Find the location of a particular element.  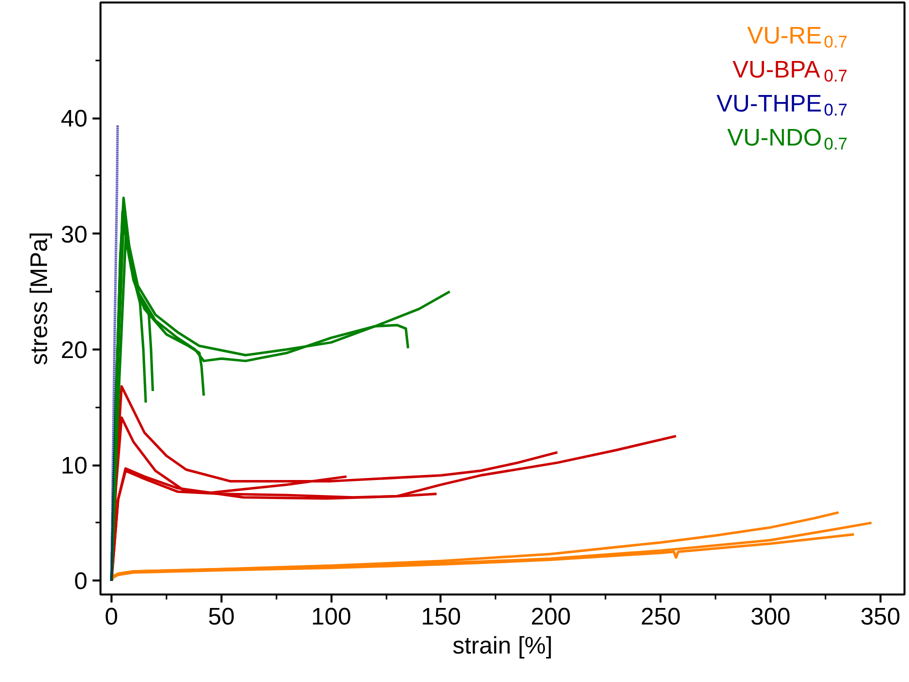

y-tick-label: 30 is located at coordinates (74, 234).